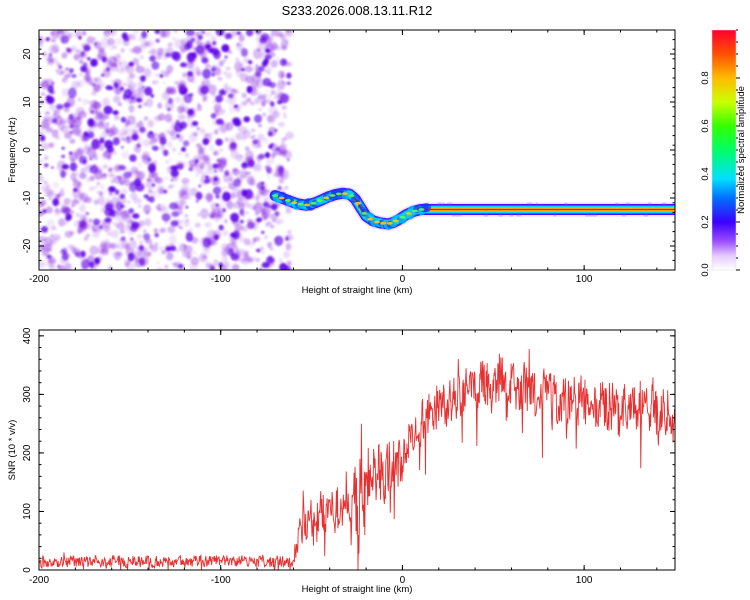  What do you see at coordinates (27, 245) in the screenshot?
I see `spectrogram-ytick-label: -20` at bounding box center [27, 245].